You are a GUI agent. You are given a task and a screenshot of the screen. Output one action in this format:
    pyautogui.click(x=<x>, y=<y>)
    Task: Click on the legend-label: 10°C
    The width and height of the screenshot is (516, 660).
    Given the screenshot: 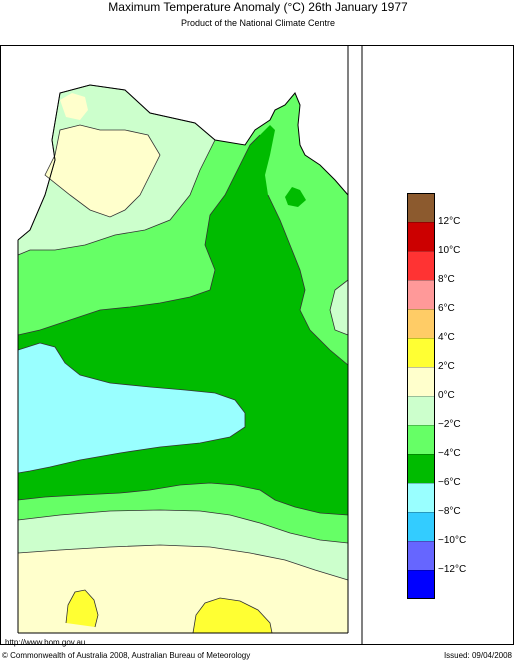 What is the action you would take?
    pyautogui.click(x=449, y=250)
    